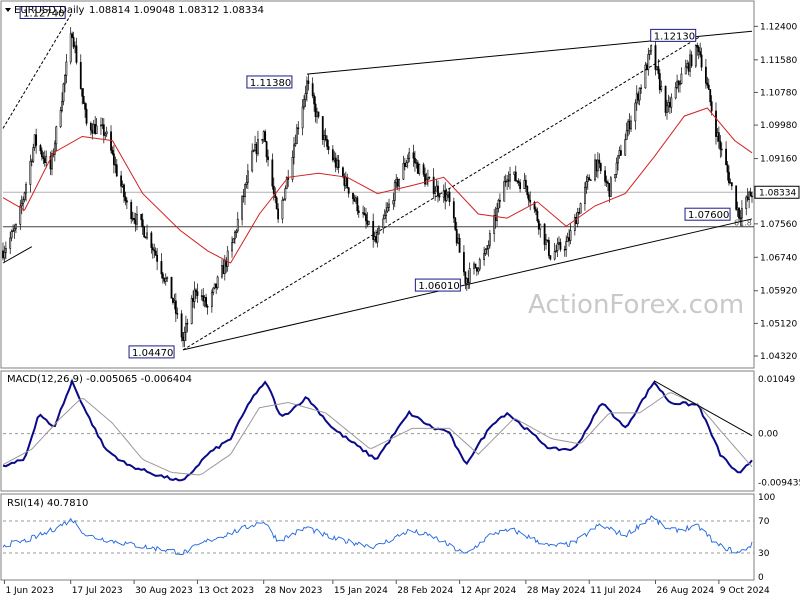 The height and width of the screenshot is (600, 800). Describe the element at coordinates (164, 591) in the screenshot. I see `date-tick-label: 30 Aug 2023` at that location.